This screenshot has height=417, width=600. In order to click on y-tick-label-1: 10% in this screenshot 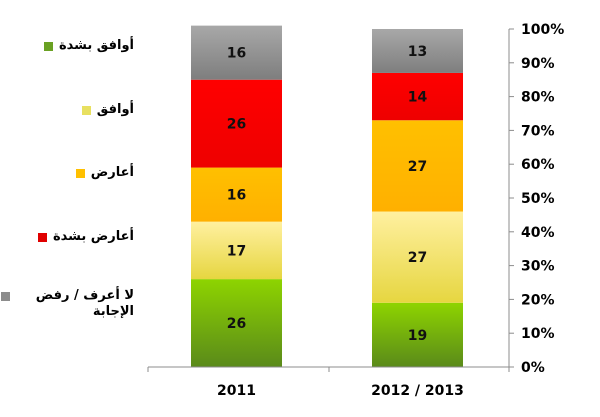, I will do `click(538, 334)`.